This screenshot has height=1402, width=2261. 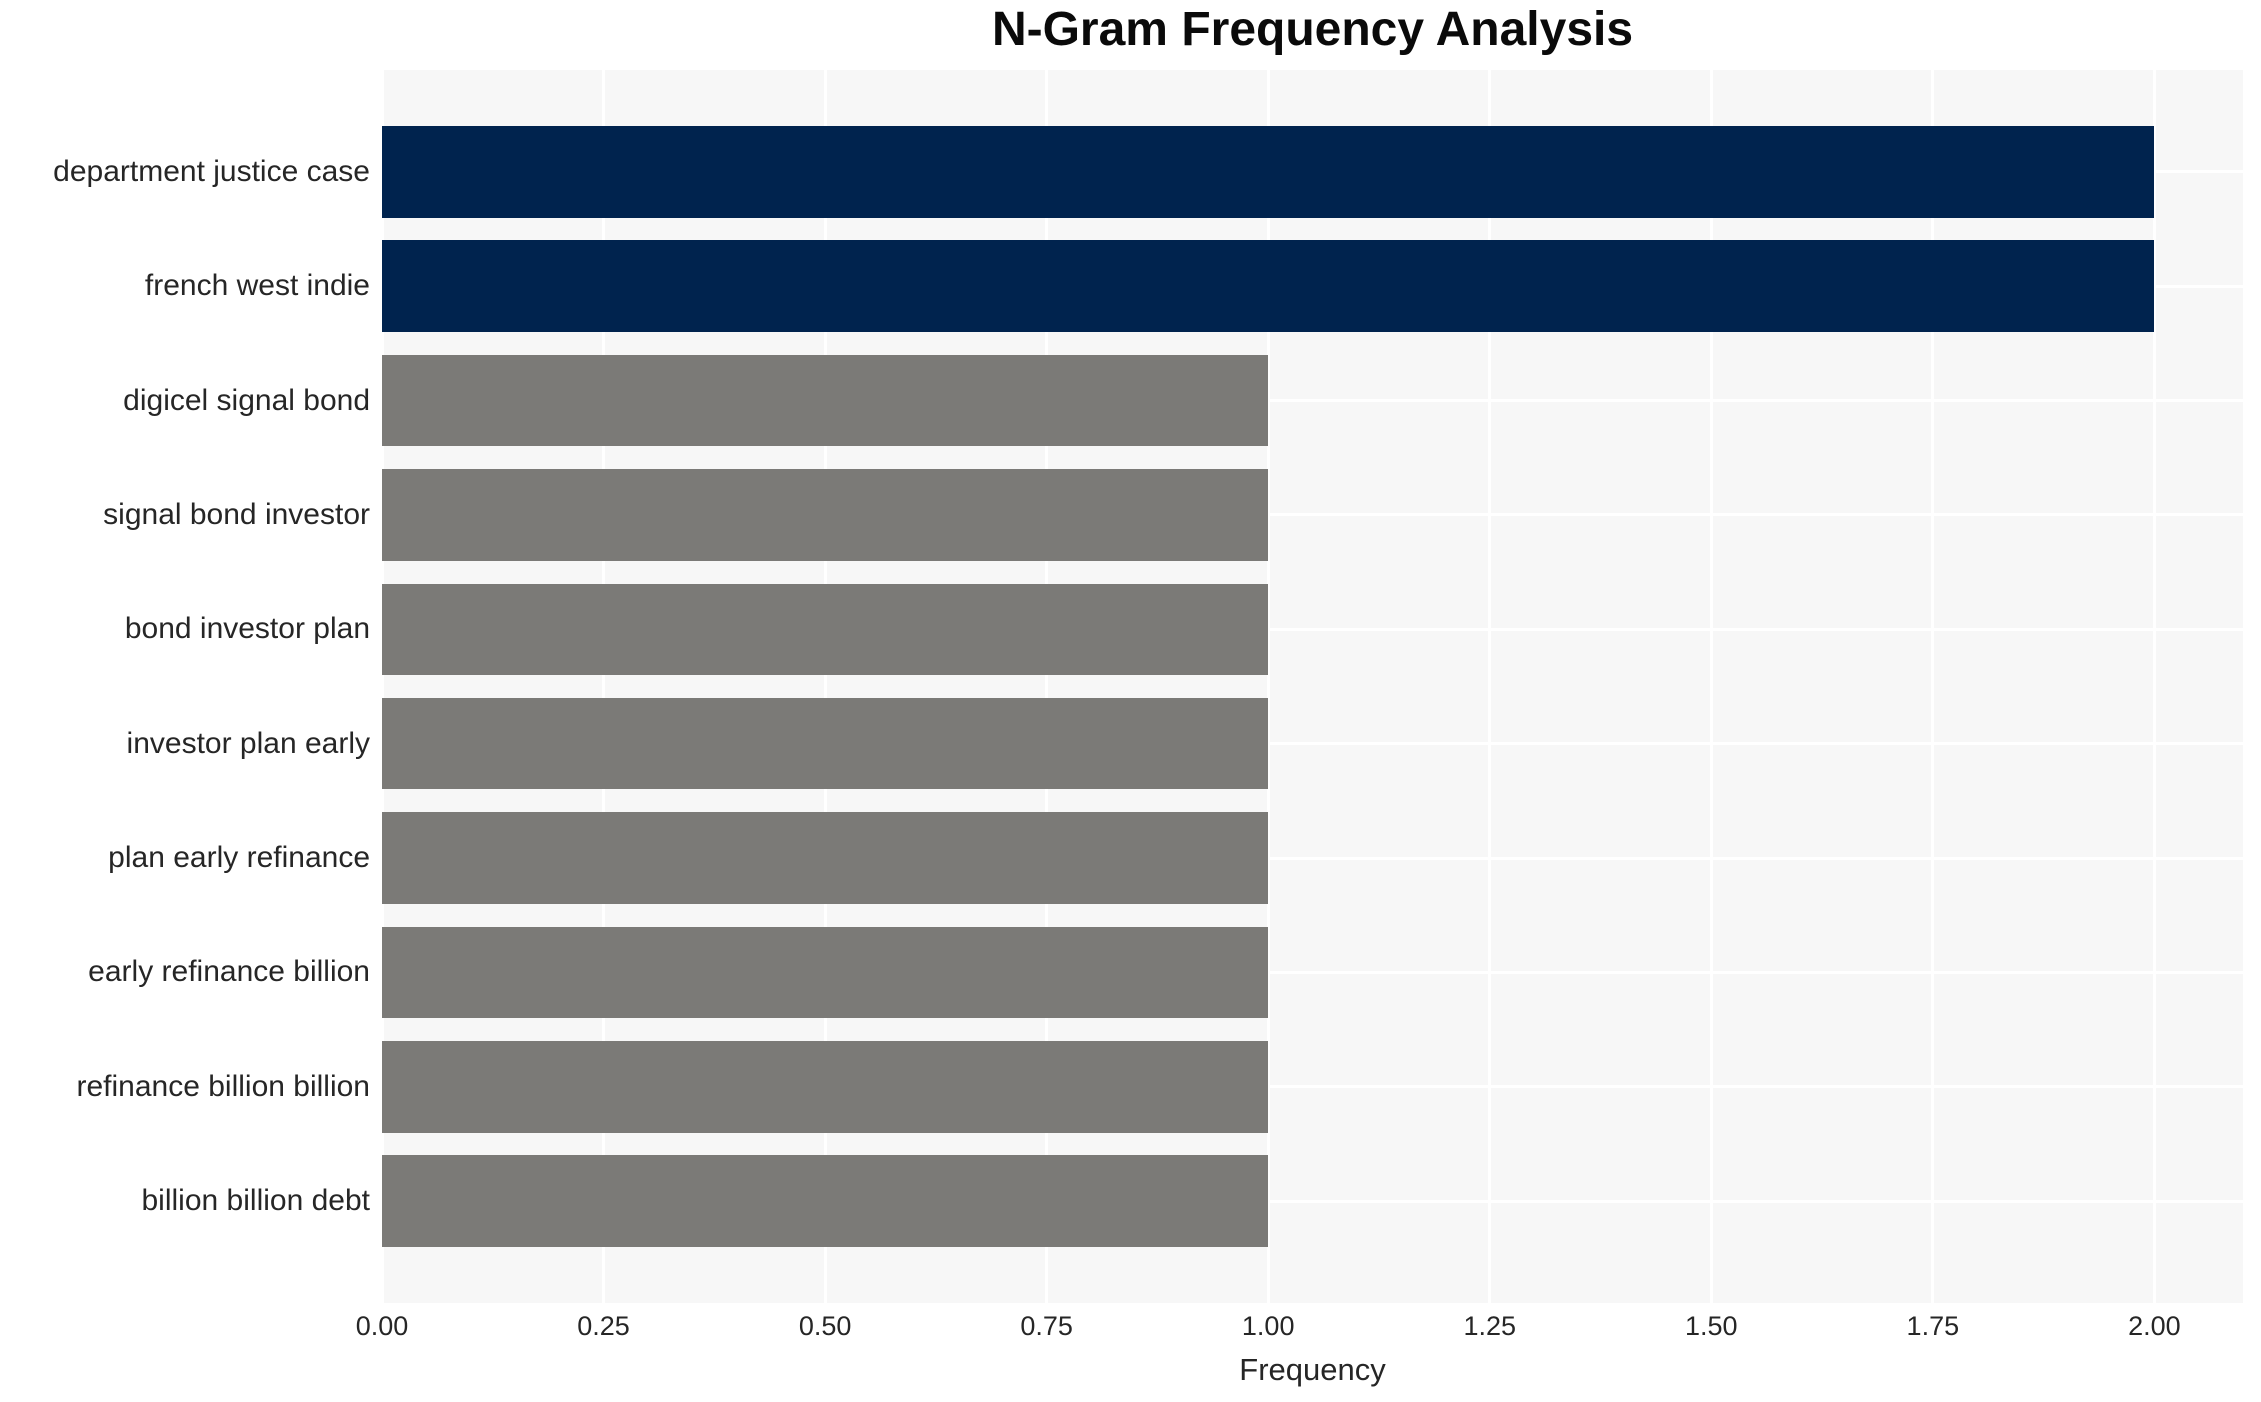 I want to click on y-tick-label: plan early refinance, so click(x=239, y=858).